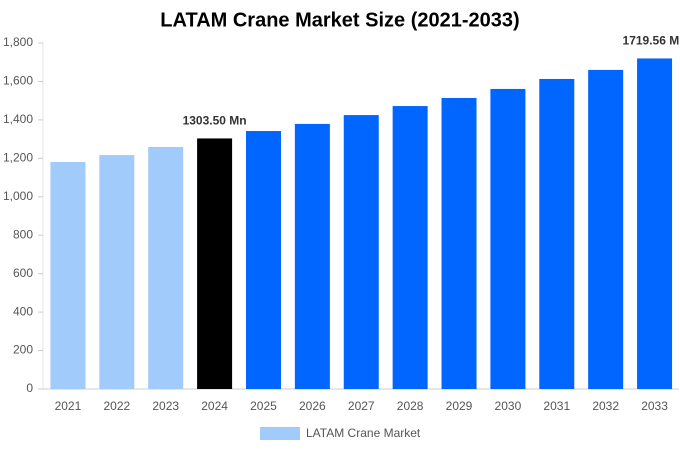  I want to click on x-tick-label: 2031, so click(556, 406).